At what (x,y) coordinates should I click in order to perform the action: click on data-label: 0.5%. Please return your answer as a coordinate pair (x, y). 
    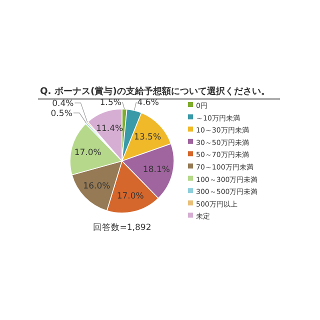
    Looking at the image, I should click on (61, 113).